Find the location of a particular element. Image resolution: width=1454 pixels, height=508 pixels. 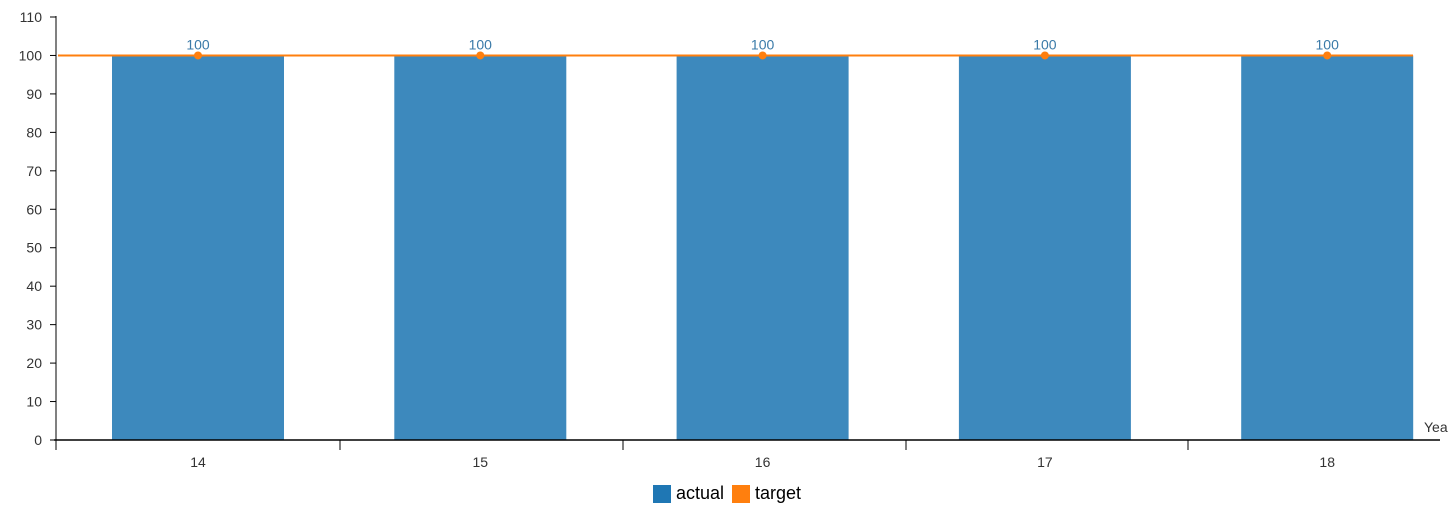

y-tick-label-90: 90 is located at coordinates (34, 94).